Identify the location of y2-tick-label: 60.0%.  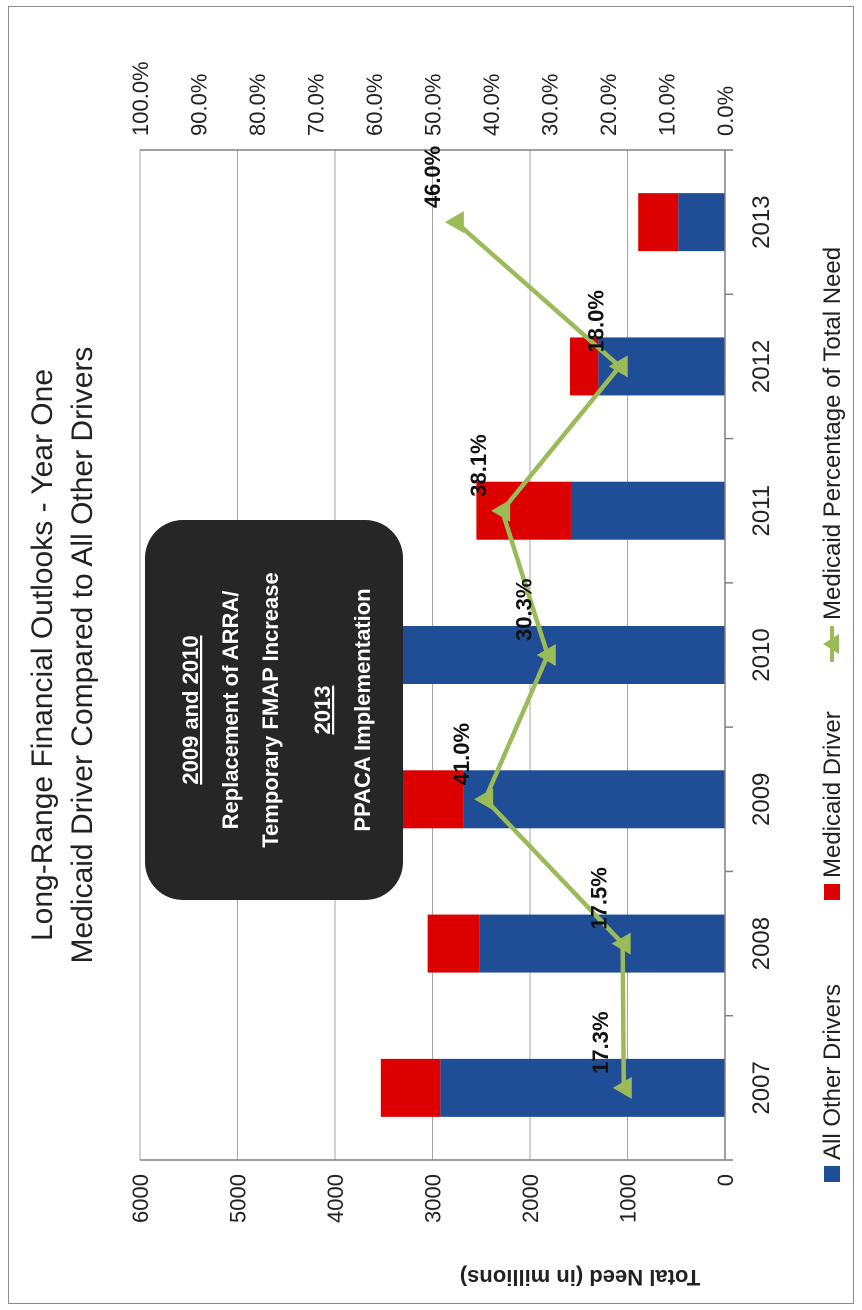
(374, 105).